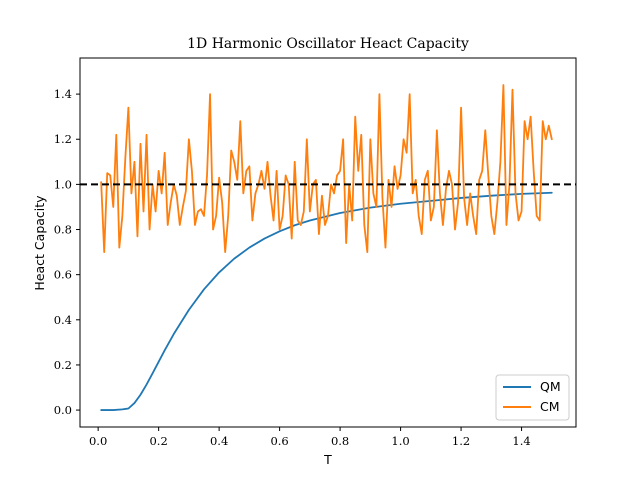 The height and width of the screenshot is (480, 640). What do you see at coordinates (400, 441) in the screenshot?
I see `x-tick-label: 1.0` at bounding box center [400, 441].